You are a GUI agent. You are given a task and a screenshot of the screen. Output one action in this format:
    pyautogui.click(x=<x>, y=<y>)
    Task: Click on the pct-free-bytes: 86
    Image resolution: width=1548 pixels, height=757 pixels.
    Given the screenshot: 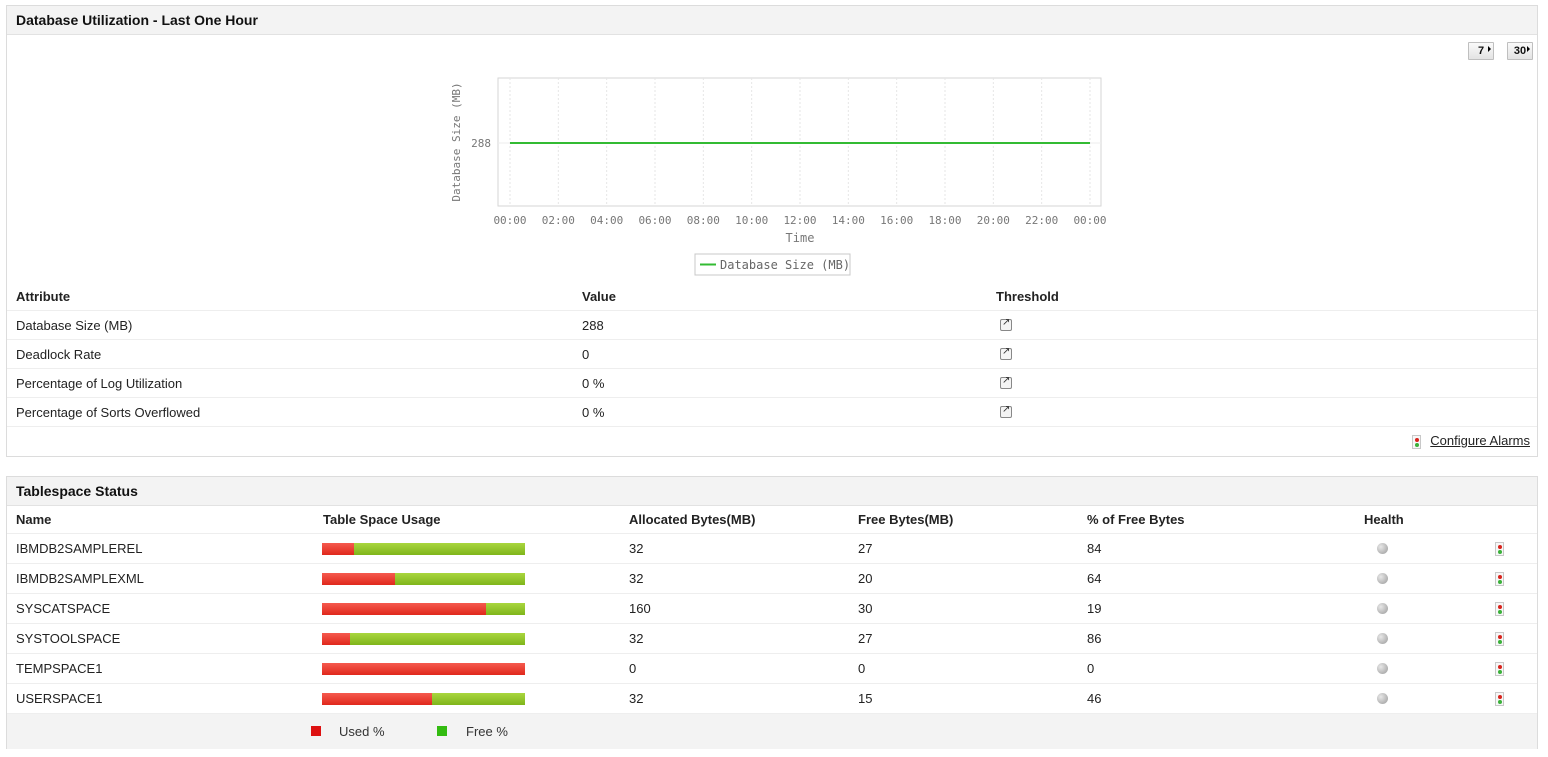 What is the action you would take?
    pyautogui.click(x=1094, y=638)
    